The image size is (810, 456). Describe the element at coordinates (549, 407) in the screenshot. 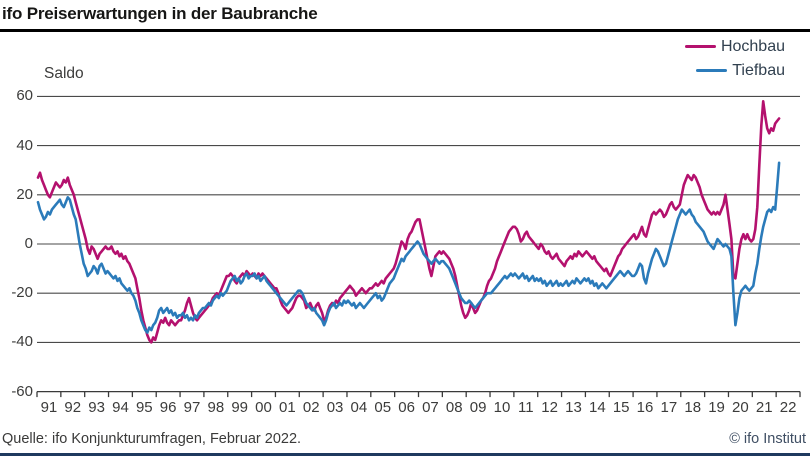

I see `x-tick-label: 12` at that location.